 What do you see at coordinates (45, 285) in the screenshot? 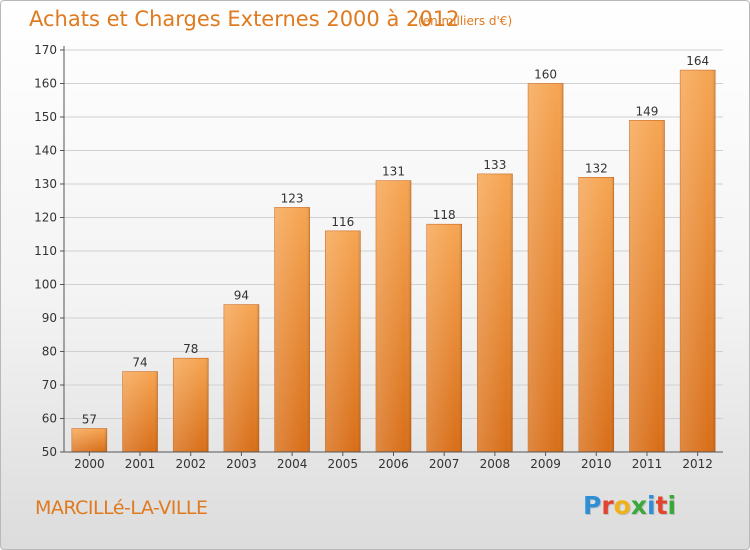
I see `y-tick-label: 100` at bounding box center [45, 285].